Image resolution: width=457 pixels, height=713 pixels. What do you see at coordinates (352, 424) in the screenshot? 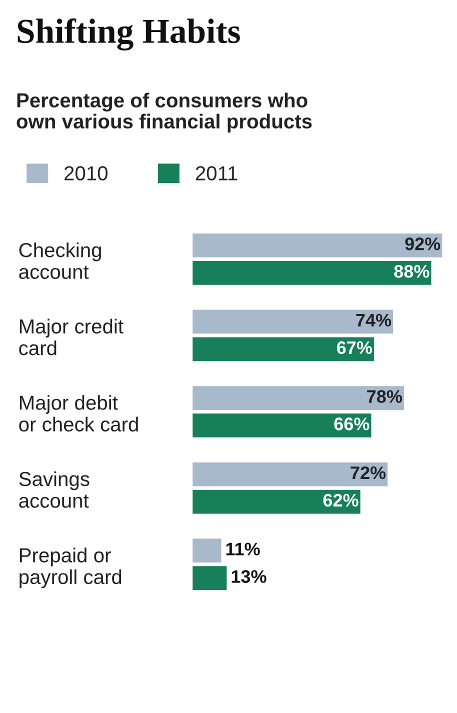
I see `data-label: 66%` at bounding box center [352, 424].